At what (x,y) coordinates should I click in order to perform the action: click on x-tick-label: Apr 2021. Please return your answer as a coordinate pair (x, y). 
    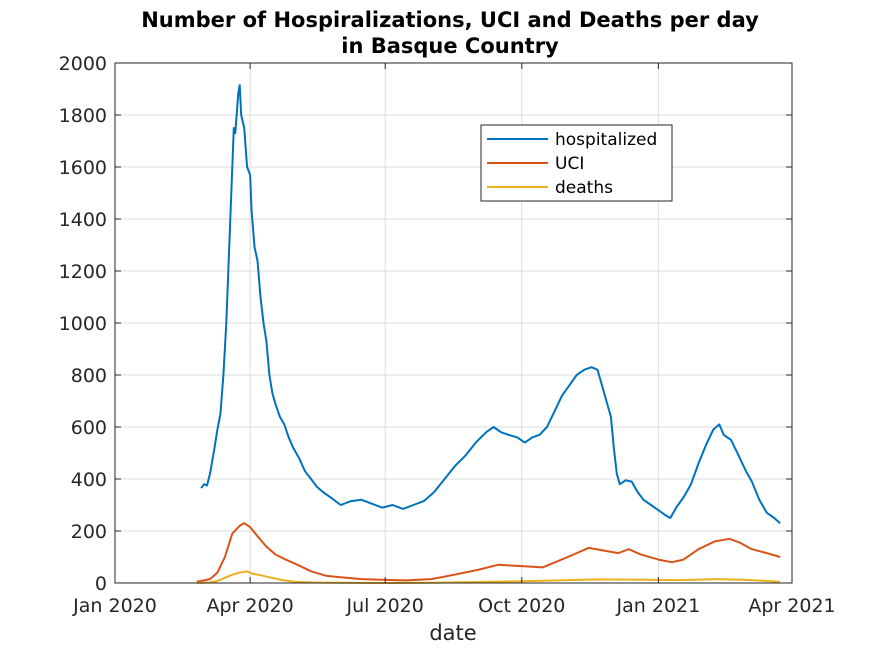
    Looking at the image, I should click on (791, 606).